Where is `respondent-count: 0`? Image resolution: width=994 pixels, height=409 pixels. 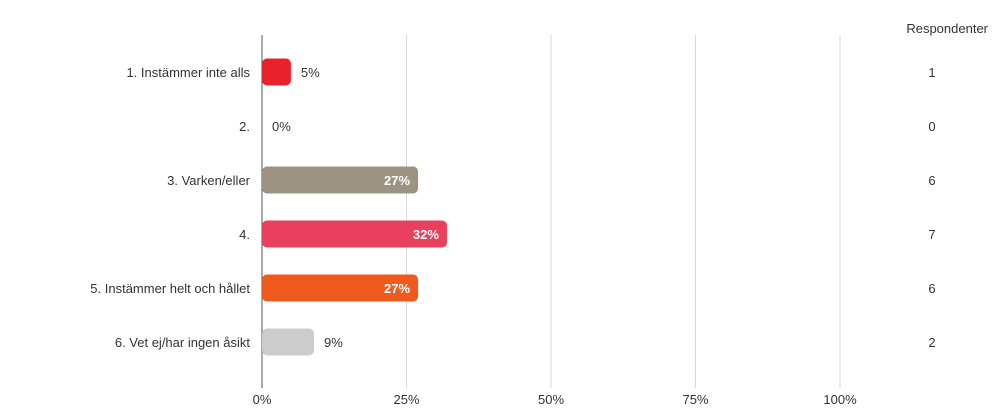 respondent-count: 0 is located at coordinates (931, 126).